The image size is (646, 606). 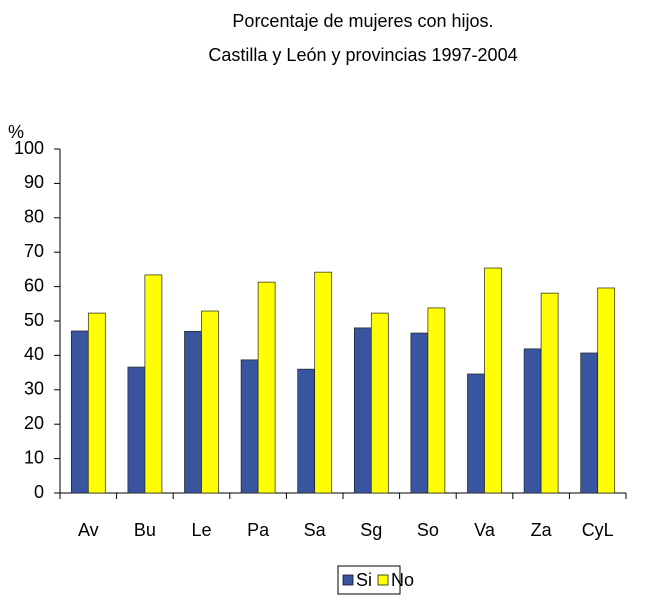 I want to click on x-tick-label: Va, so click(x=485, y=530).